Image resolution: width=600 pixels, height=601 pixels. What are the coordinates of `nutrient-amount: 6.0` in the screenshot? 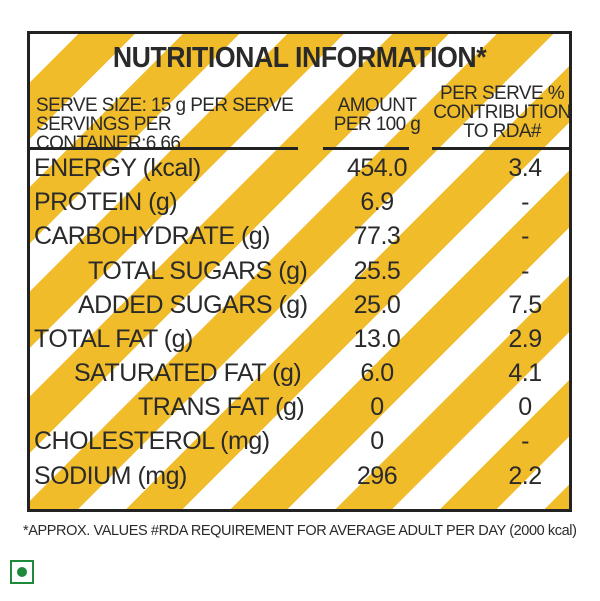 It's located at (377, 373).